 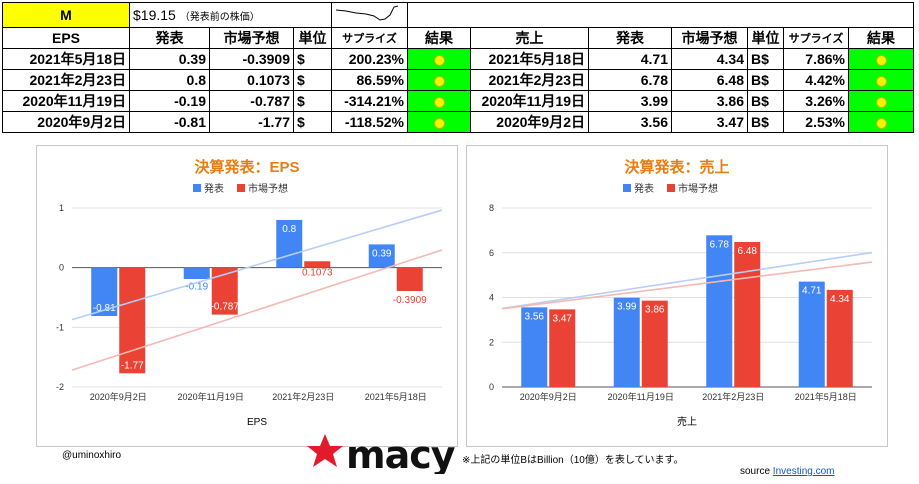 What do you see at coordinates (709, 80) in the screenshot?
I see `sales-forecast: 6.48` at bounding box center [709, 80].